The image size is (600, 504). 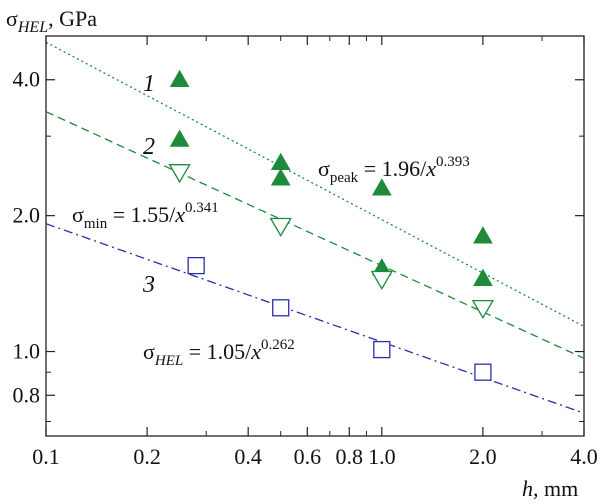 I want to click on fit-label-min-sub: min, so click(x=96, y=224).